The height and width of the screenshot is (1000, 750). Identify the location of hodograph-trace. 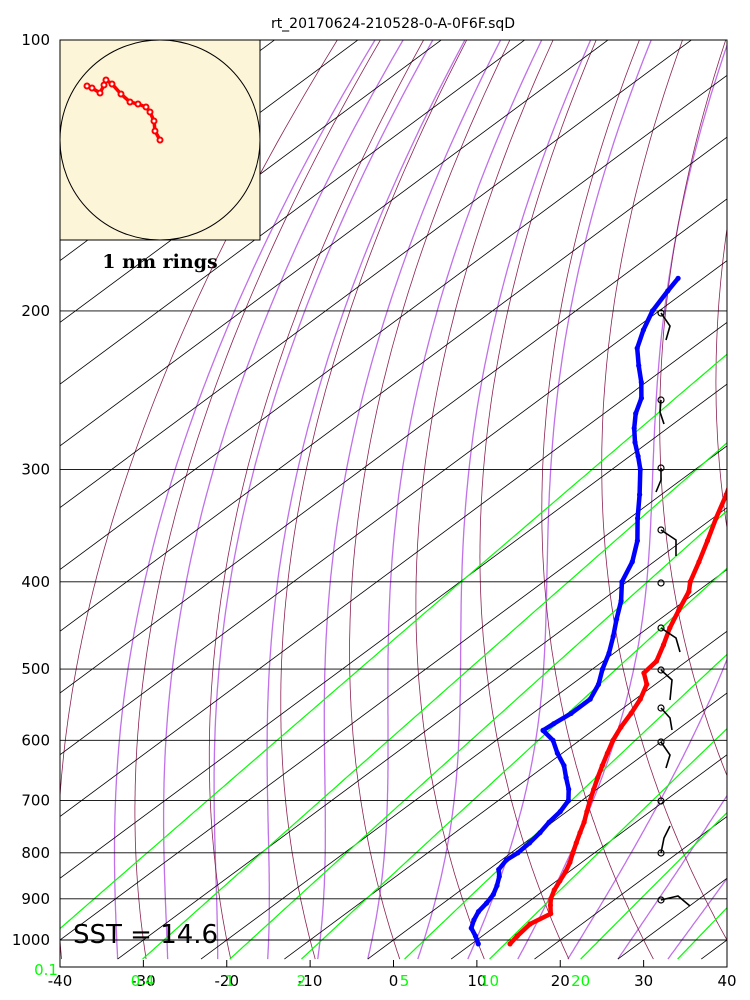
(123, 110).